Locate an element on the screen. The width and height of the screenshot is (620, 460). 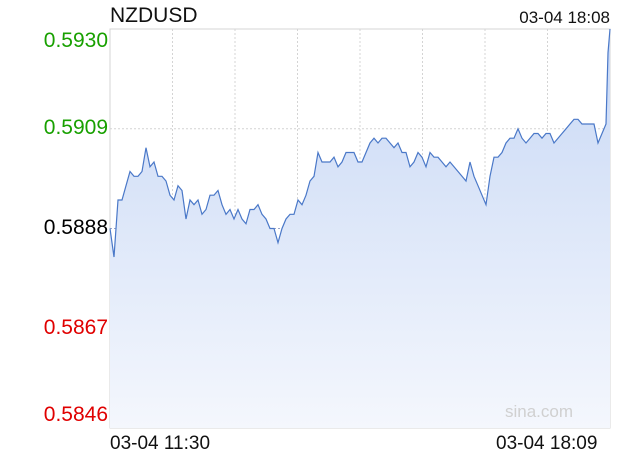
y-tick-label: 0.5930 is located at coordinates (75, 40).